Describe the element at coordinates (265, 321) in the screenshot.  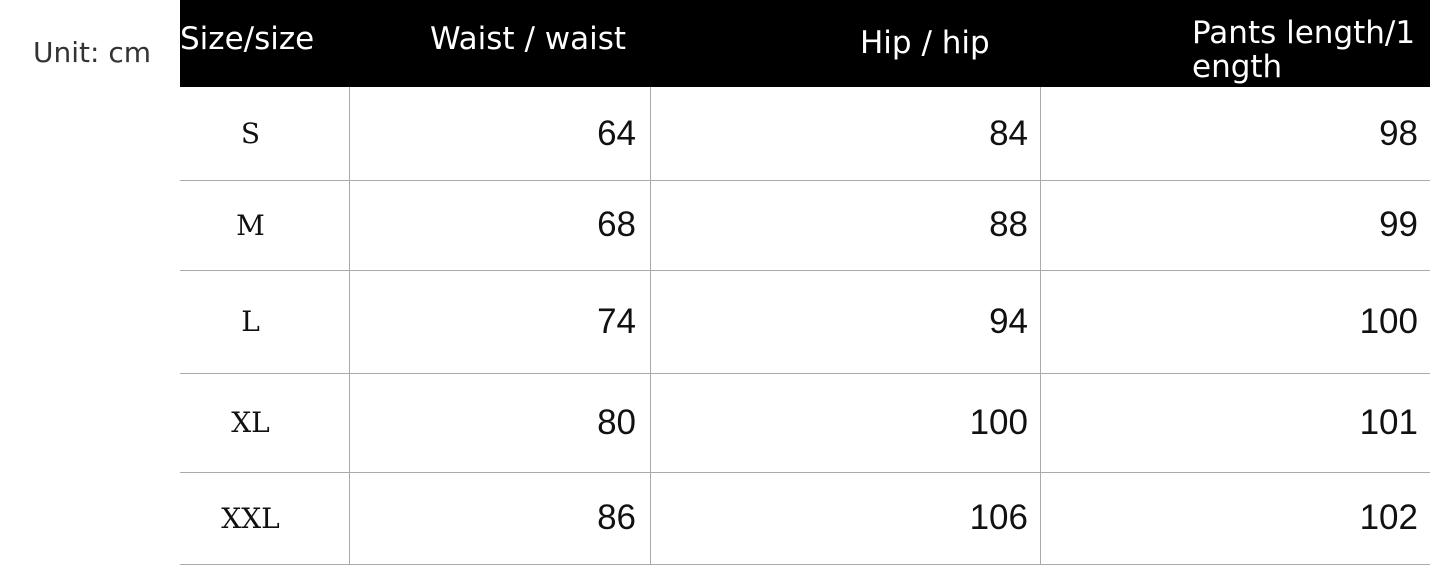
I see `cell-size: L` at that location.